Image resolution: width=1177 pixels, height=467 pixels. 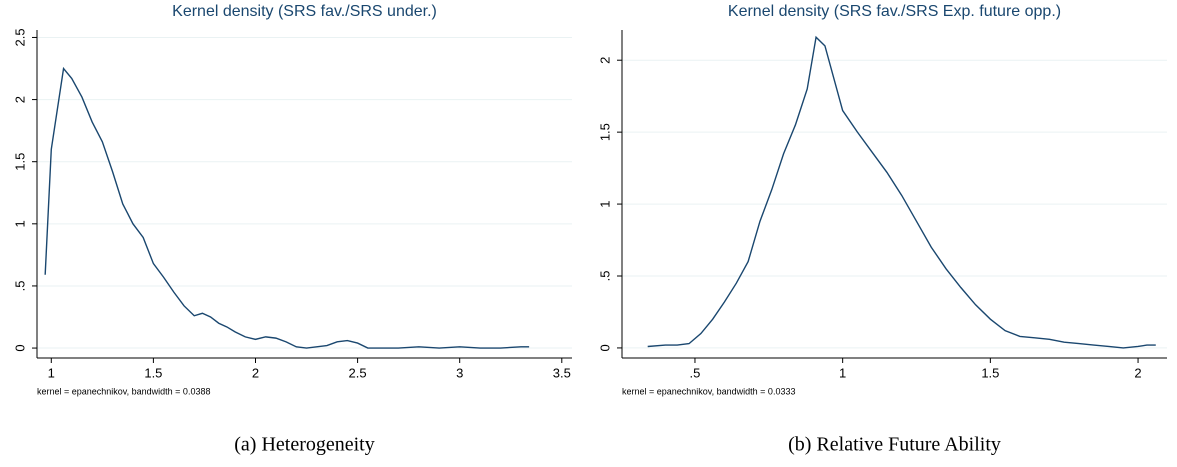 I want to click on x-tick-label: 2.5, so click(x=358, y=372).